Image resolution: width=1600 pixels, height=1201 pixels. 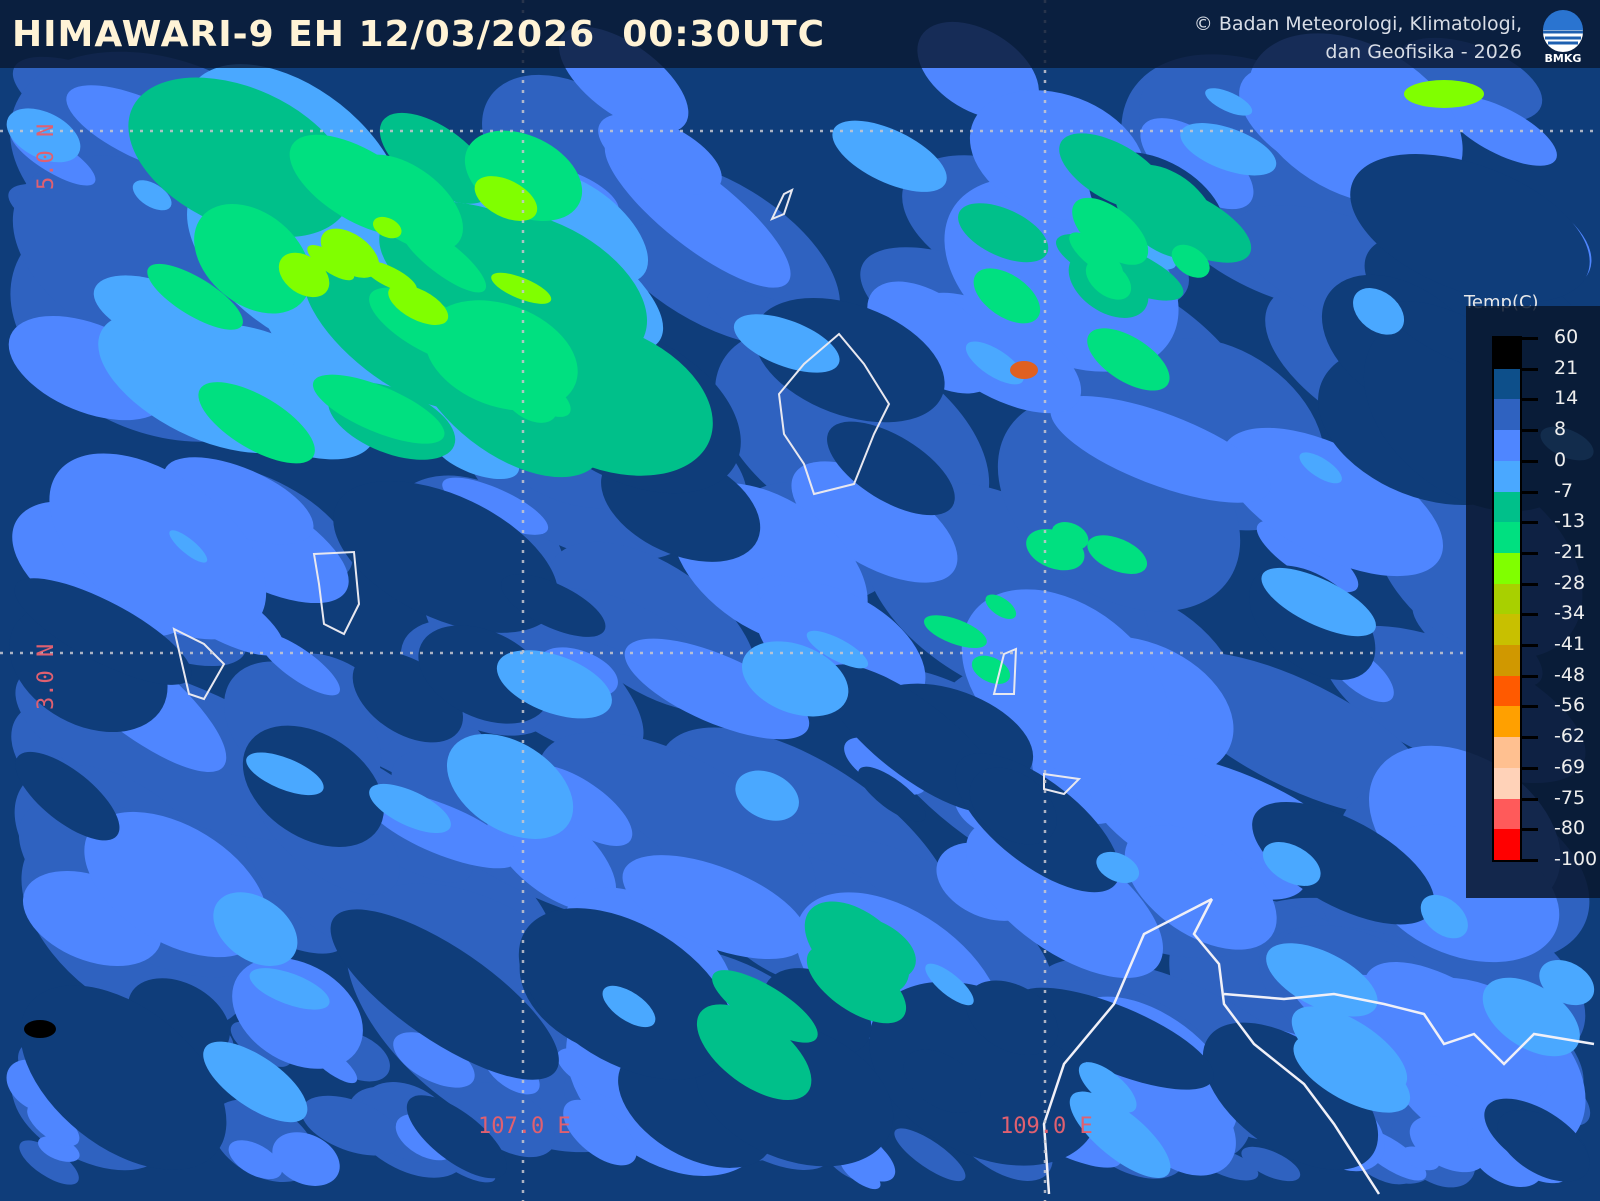 What do you see at coordinates (1560, 459) in the screenshot?
I see `legend-tick-label: 0` at bounding box center [1560, 459].